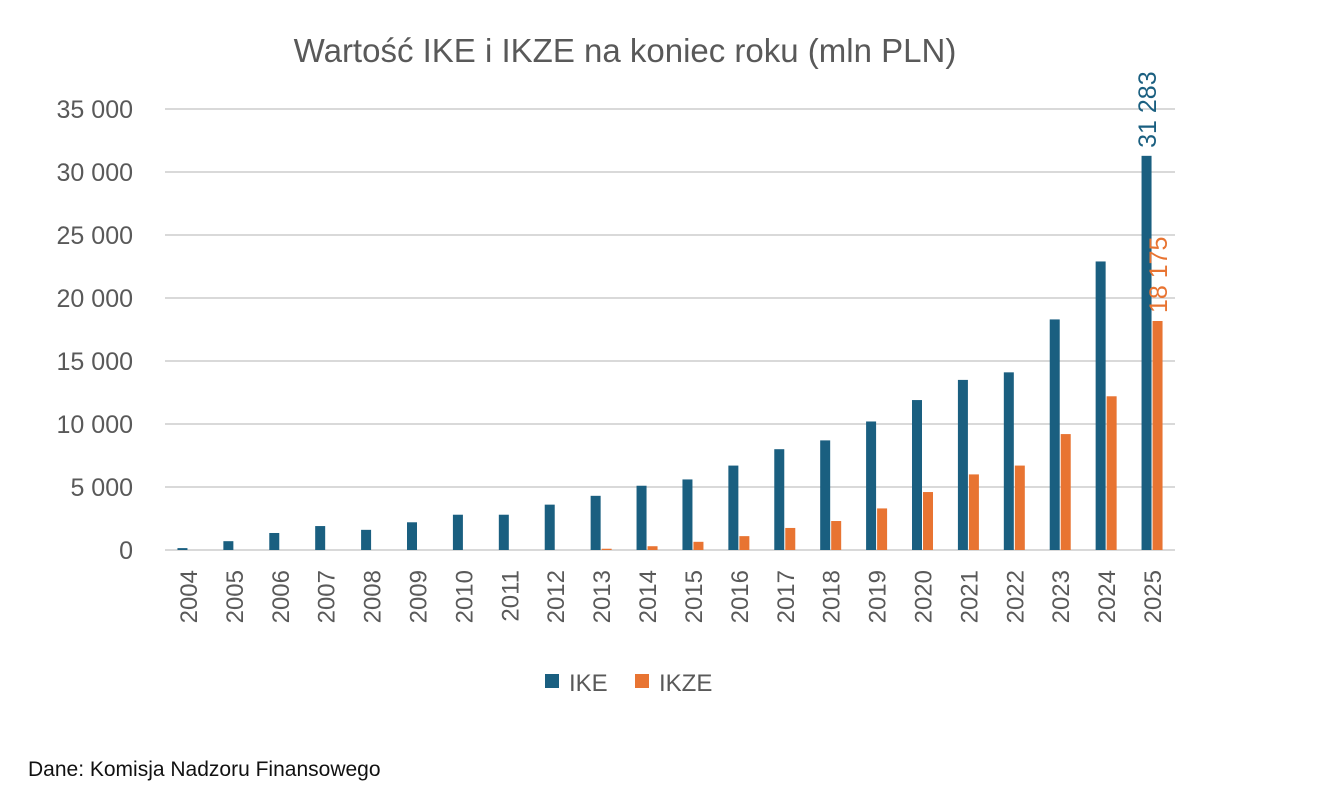 The width and height of the screenshot is (1320, 787). I want to click on y-tick-label: 25 000, so click(95, 236).